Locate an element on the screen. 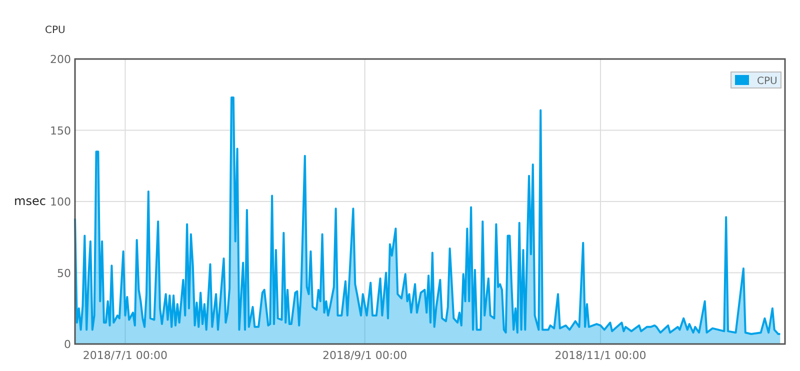  y-axis-title: msec is located at coordinates (30, 201).